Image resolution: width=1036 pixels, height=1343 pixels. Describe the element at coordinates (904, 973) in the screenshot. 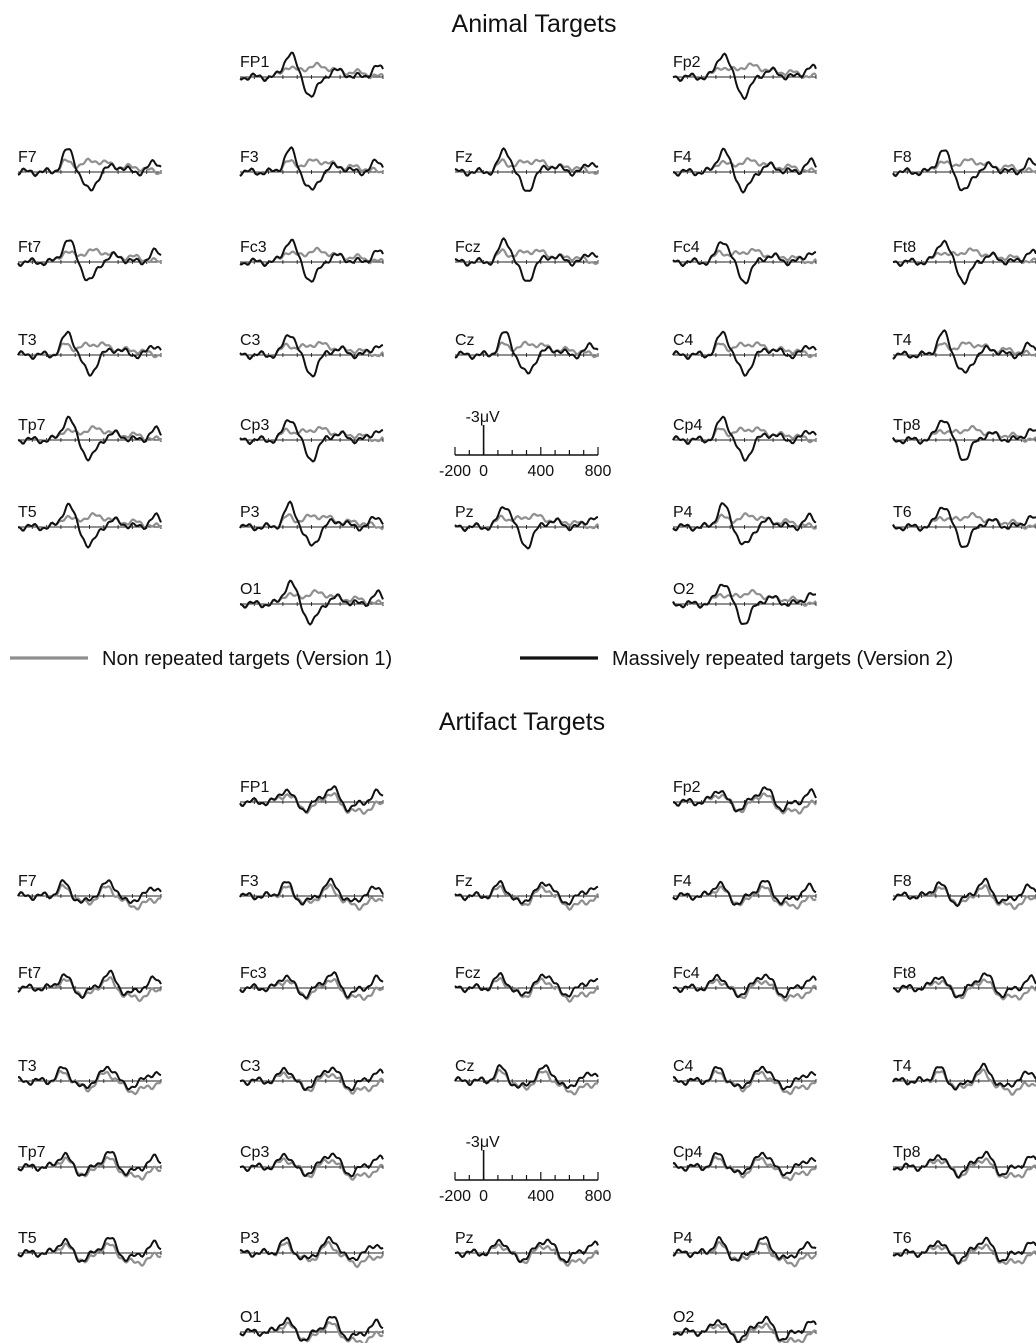

I see `channel-label: Ft8` at that location.